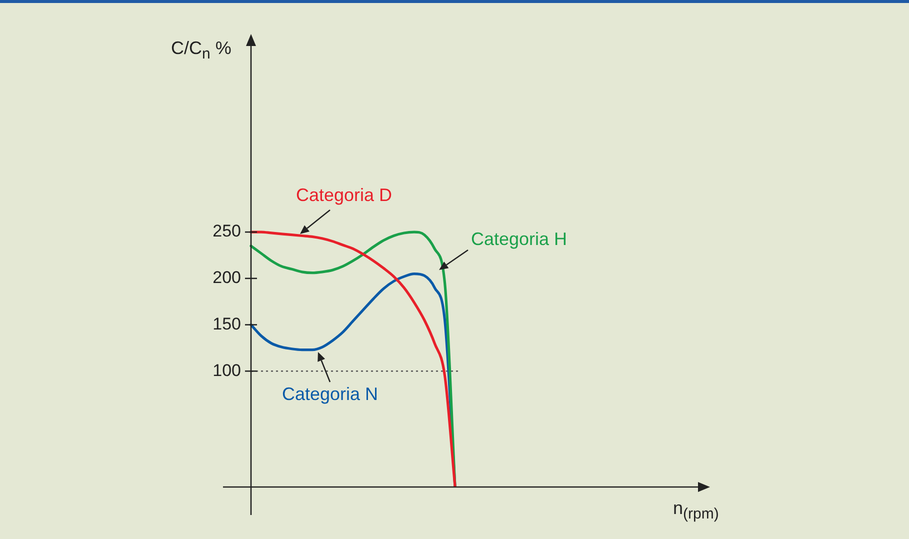 This screenshot has height=539, width=909. What do you see at coordinates (226, 231) in the screenshot?
I see `y-tick-label: 250` at bounding box center [226, 231].